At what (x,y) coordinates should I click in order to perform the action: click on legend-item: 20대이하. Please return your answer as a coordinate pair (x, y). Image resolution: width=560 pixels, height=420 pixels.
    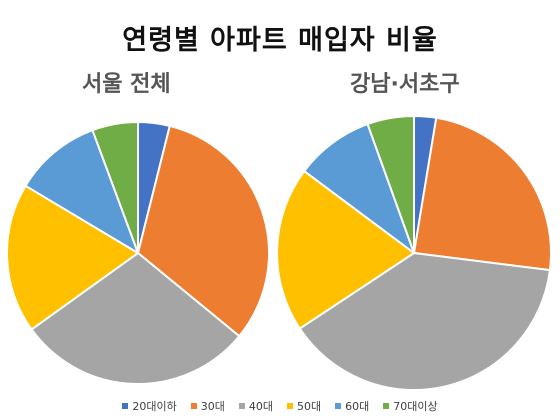
    Looking at the image, I should click on (149, 406).